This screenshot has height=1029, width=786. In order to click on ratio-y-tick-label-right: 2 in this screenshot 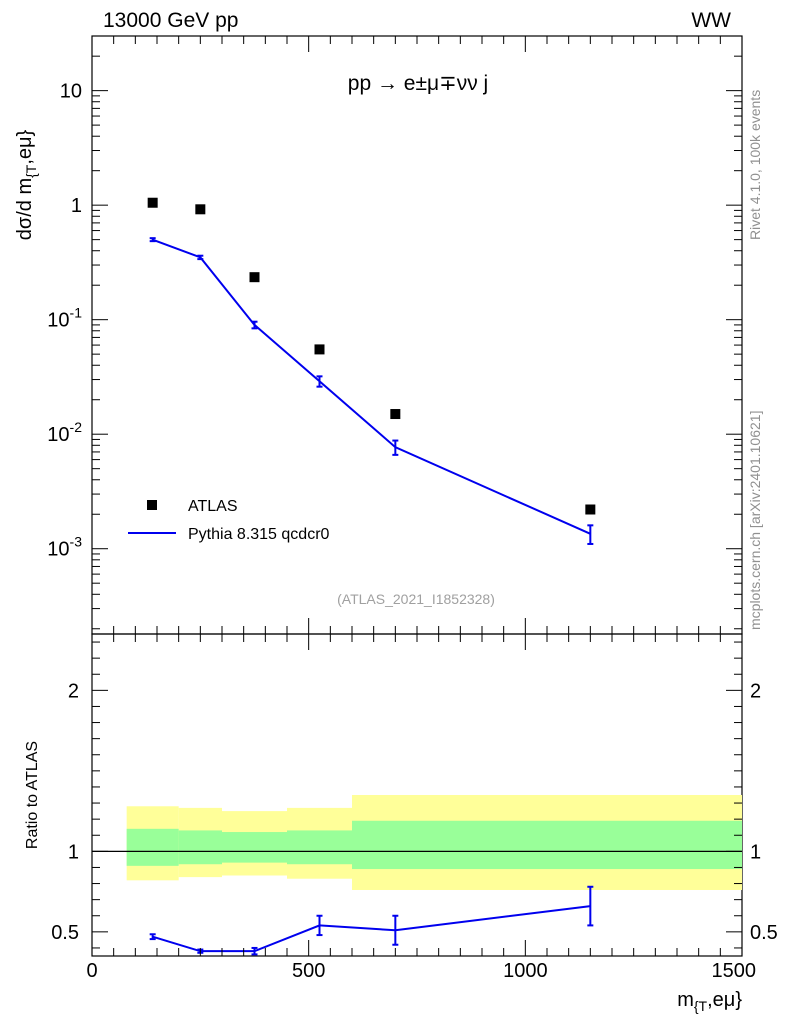, I will do `click(755, 691)`.